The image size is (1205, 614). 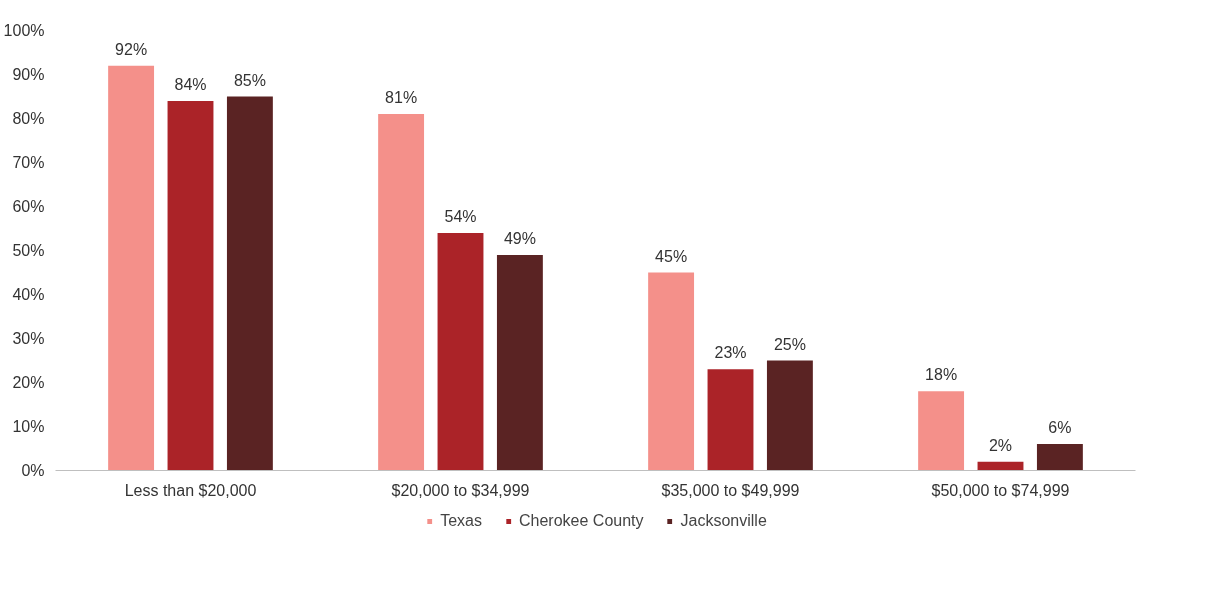 What do you see at coordinates (28, 74) in the screenshot?
I see `y-tick-label: 90%` at bounding box center [28, 74].